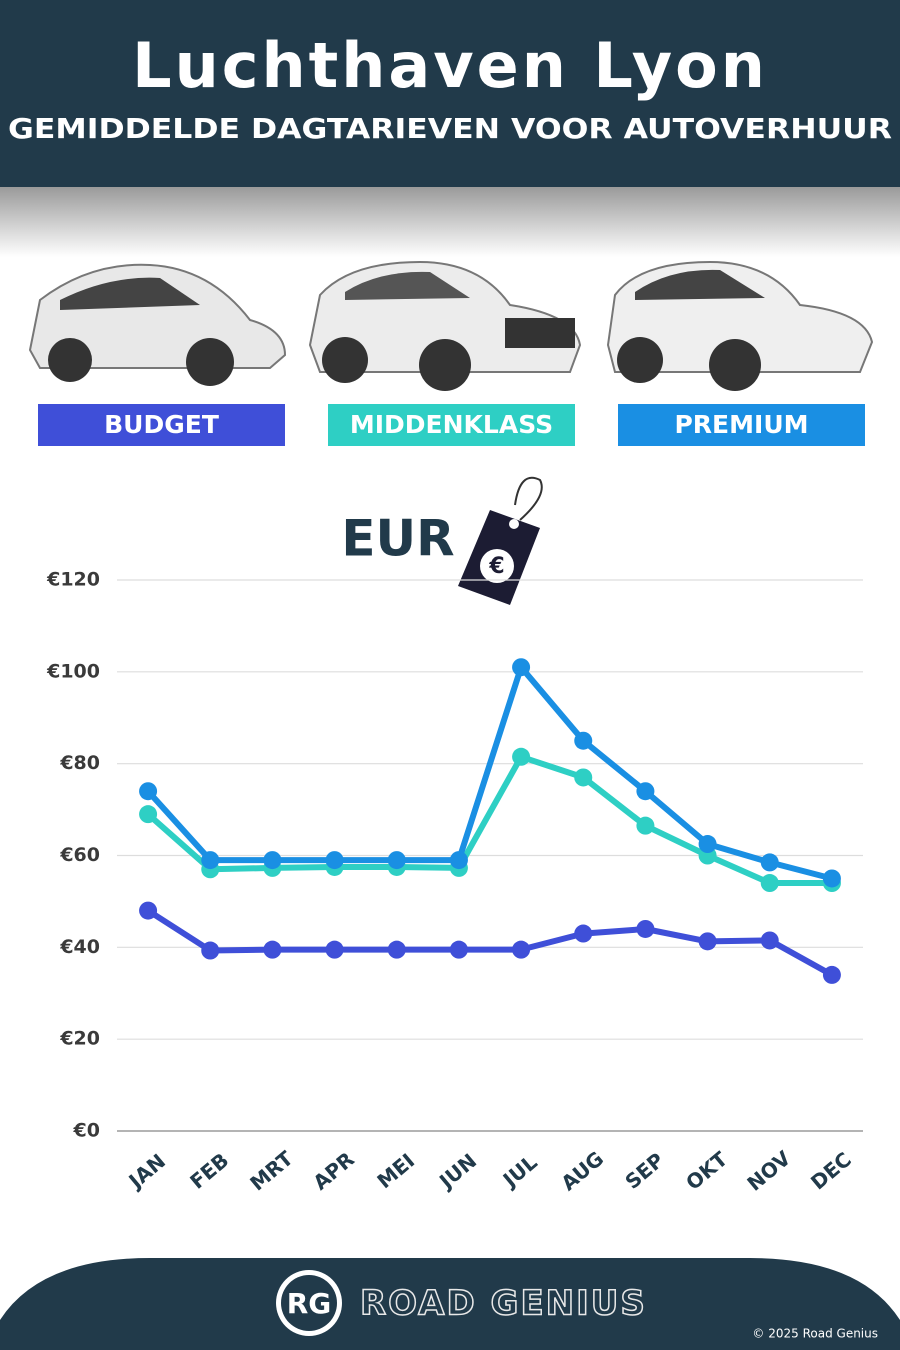  What do you see at coordinates (496, 566) in the screenshot?
I see `unit-symbol: €` at bounding box center [496, 566].